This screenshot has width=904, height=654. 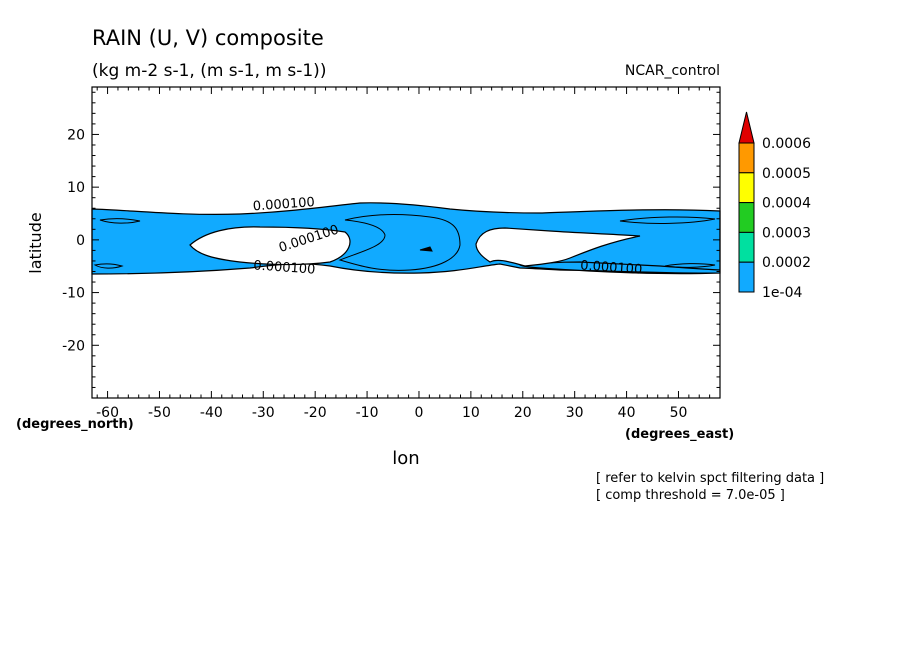 What do you see at coordinates (690, 265) in the screenshot?
I see `inner-contour-se` at bounding box center [690, 265].